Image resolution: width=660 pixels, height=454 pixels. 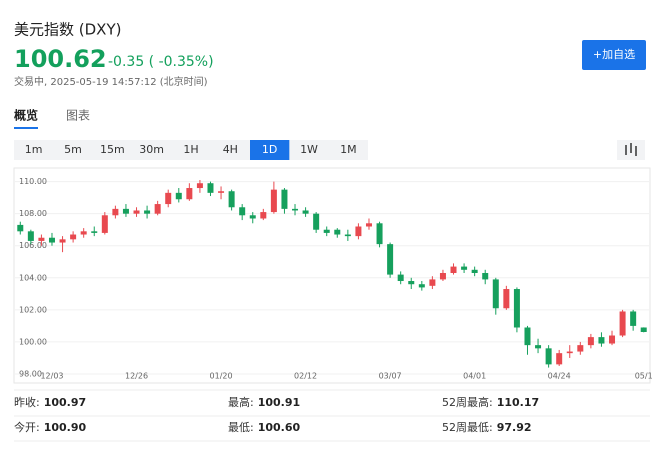 What do you see at coordinates (514, 427) in the screenshot?
I see `stat-value: 97.92` at bounding box center [514, 427].